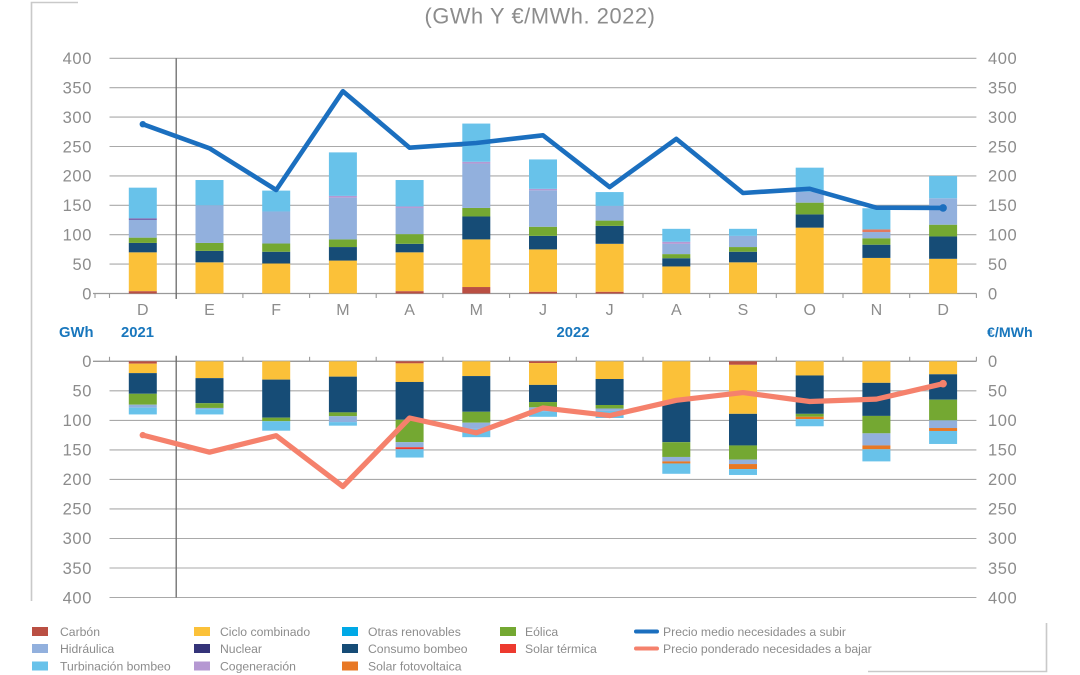  What do you see at coordinates (80, 632) in the screenshot?
I see `svg-text: Carbón` at bounding box center [80, 632].